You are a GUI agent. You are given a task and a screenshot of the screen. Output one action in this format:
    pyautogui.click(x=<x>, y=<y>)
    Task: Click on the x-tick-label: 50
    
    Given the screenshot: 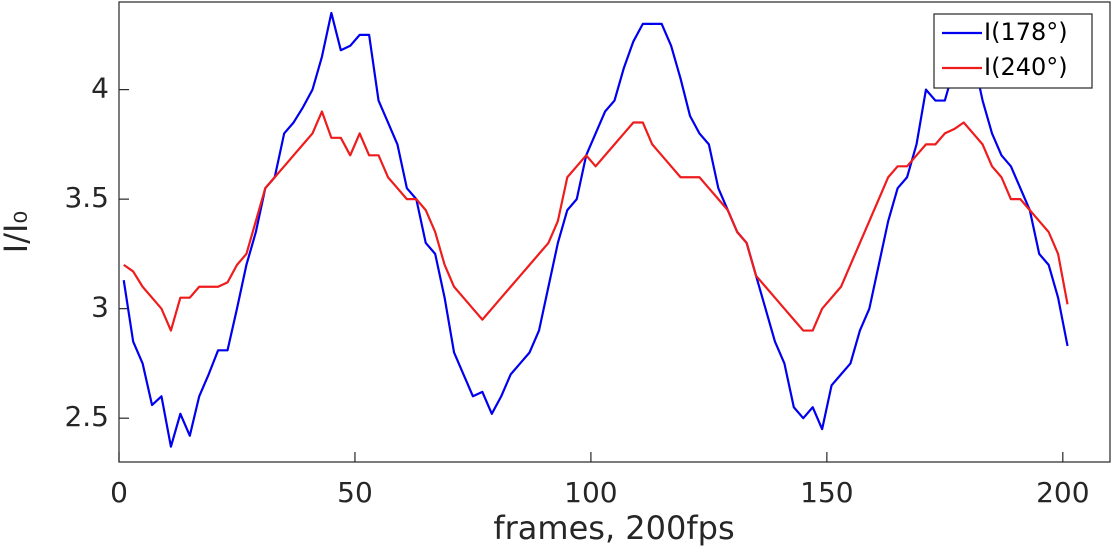 What is the action you would take?
    pyautogui.click(x=355, y=492)
    